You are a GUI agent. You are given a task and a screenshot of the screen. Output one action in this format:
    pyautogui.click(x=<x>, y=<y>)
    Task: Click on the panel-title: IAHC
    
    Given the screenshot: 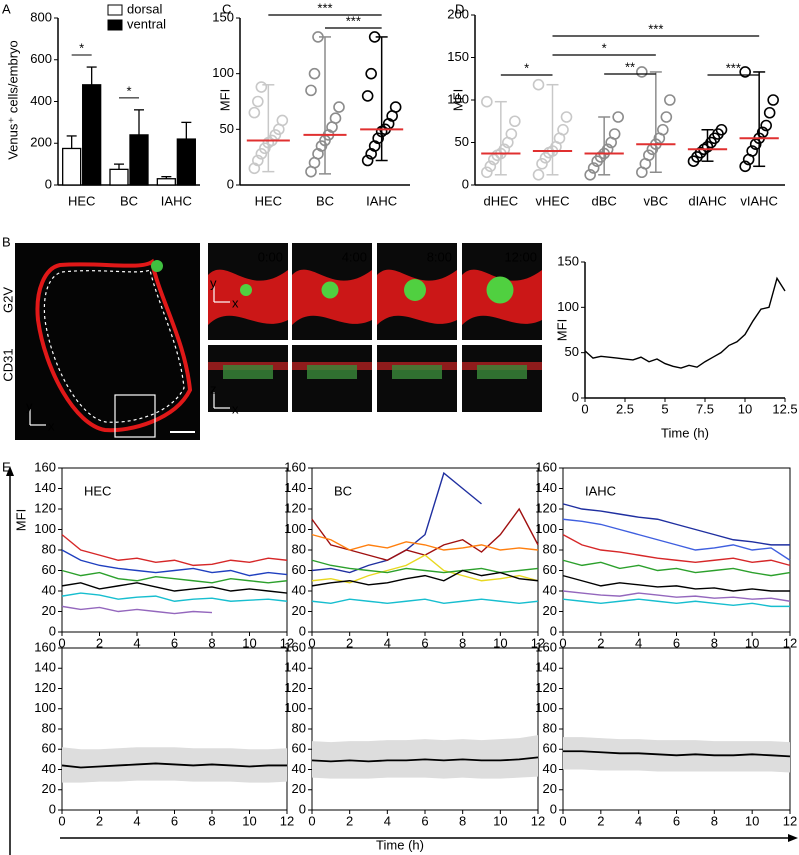 What is the action you would take?
    pyautogui.click(x=600, y=490)
    